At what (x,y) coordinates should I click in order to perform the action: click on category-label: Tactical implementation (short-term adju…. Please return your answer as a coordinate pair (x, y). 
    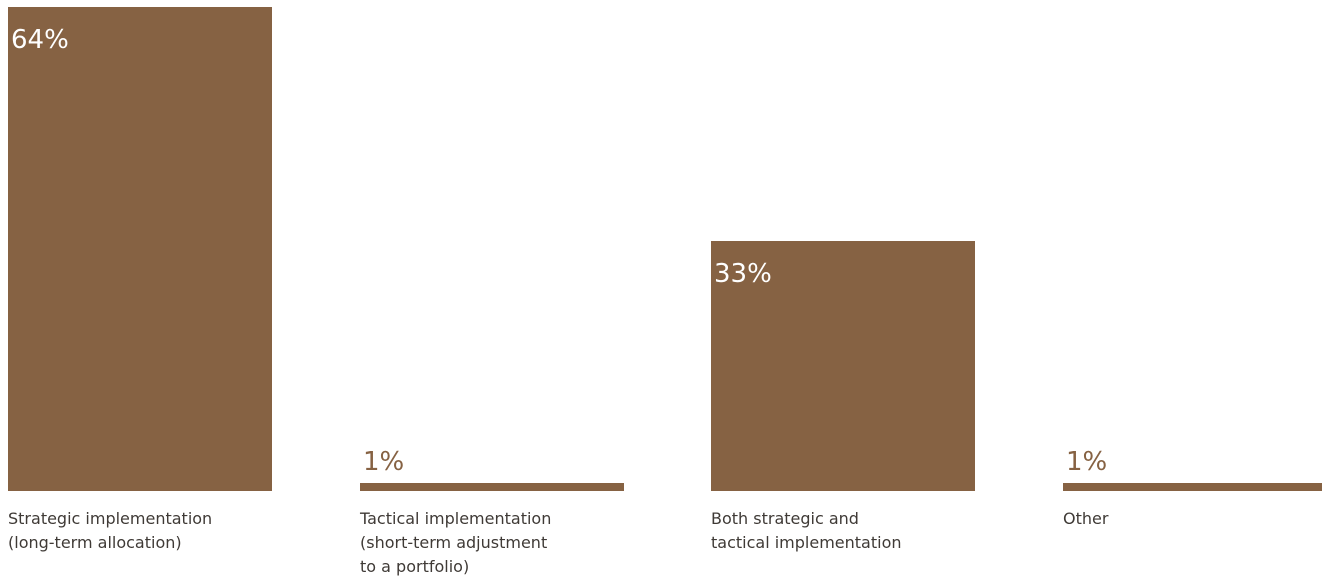
    Looking at the image, I should click on (456, 542).